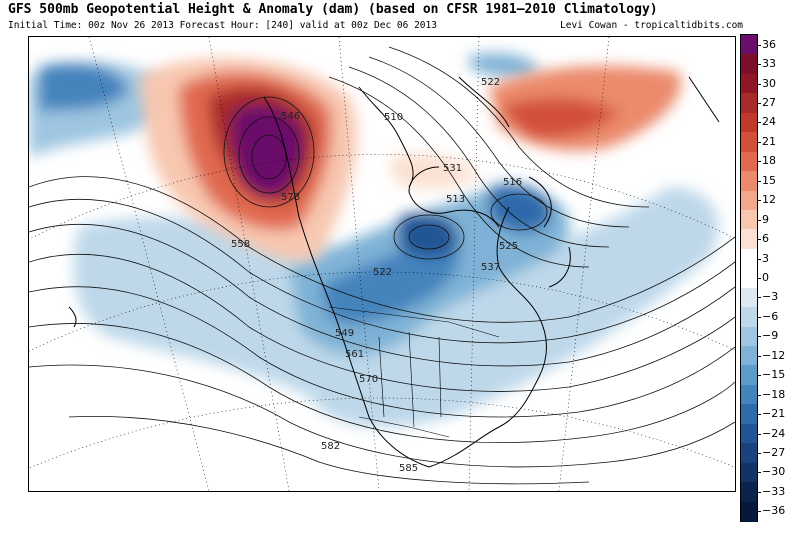  What do you see at coordinates (769, 103) in the screenshot?
I see `colorbar-label: 27` at bounding box center [769, 103].